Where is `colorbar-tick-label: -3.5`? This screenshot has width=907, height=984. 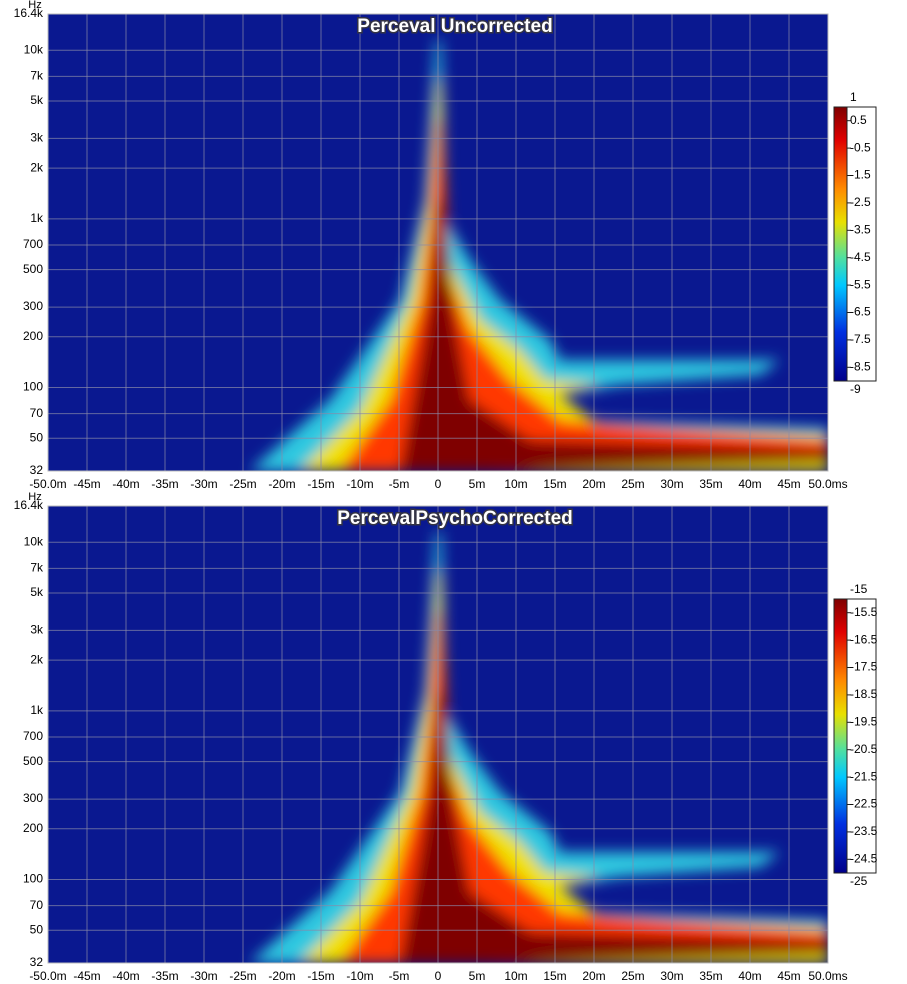
colorbar-tick-label: -3.5 is located at coordinates (860, 229).